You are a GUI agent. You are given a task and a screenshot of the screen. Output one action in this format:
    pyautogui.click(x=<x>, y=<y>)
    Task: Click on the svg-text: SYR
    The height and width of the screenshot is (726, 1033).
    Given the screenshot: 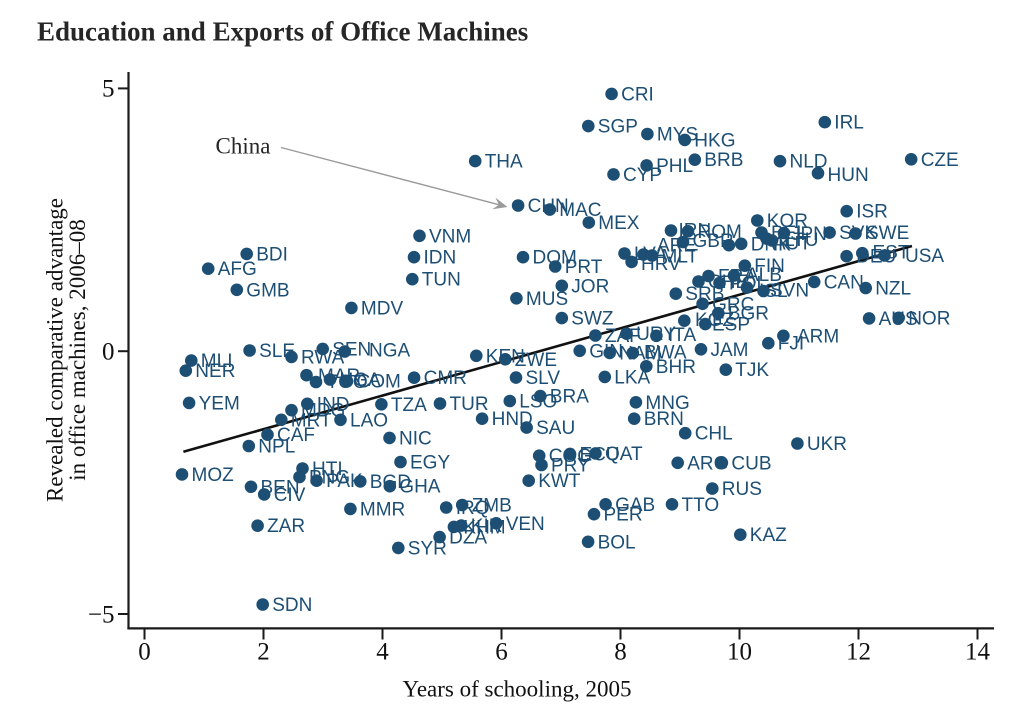 What is the action you would take?
    pyautogui.click(x=427, y=548)
    